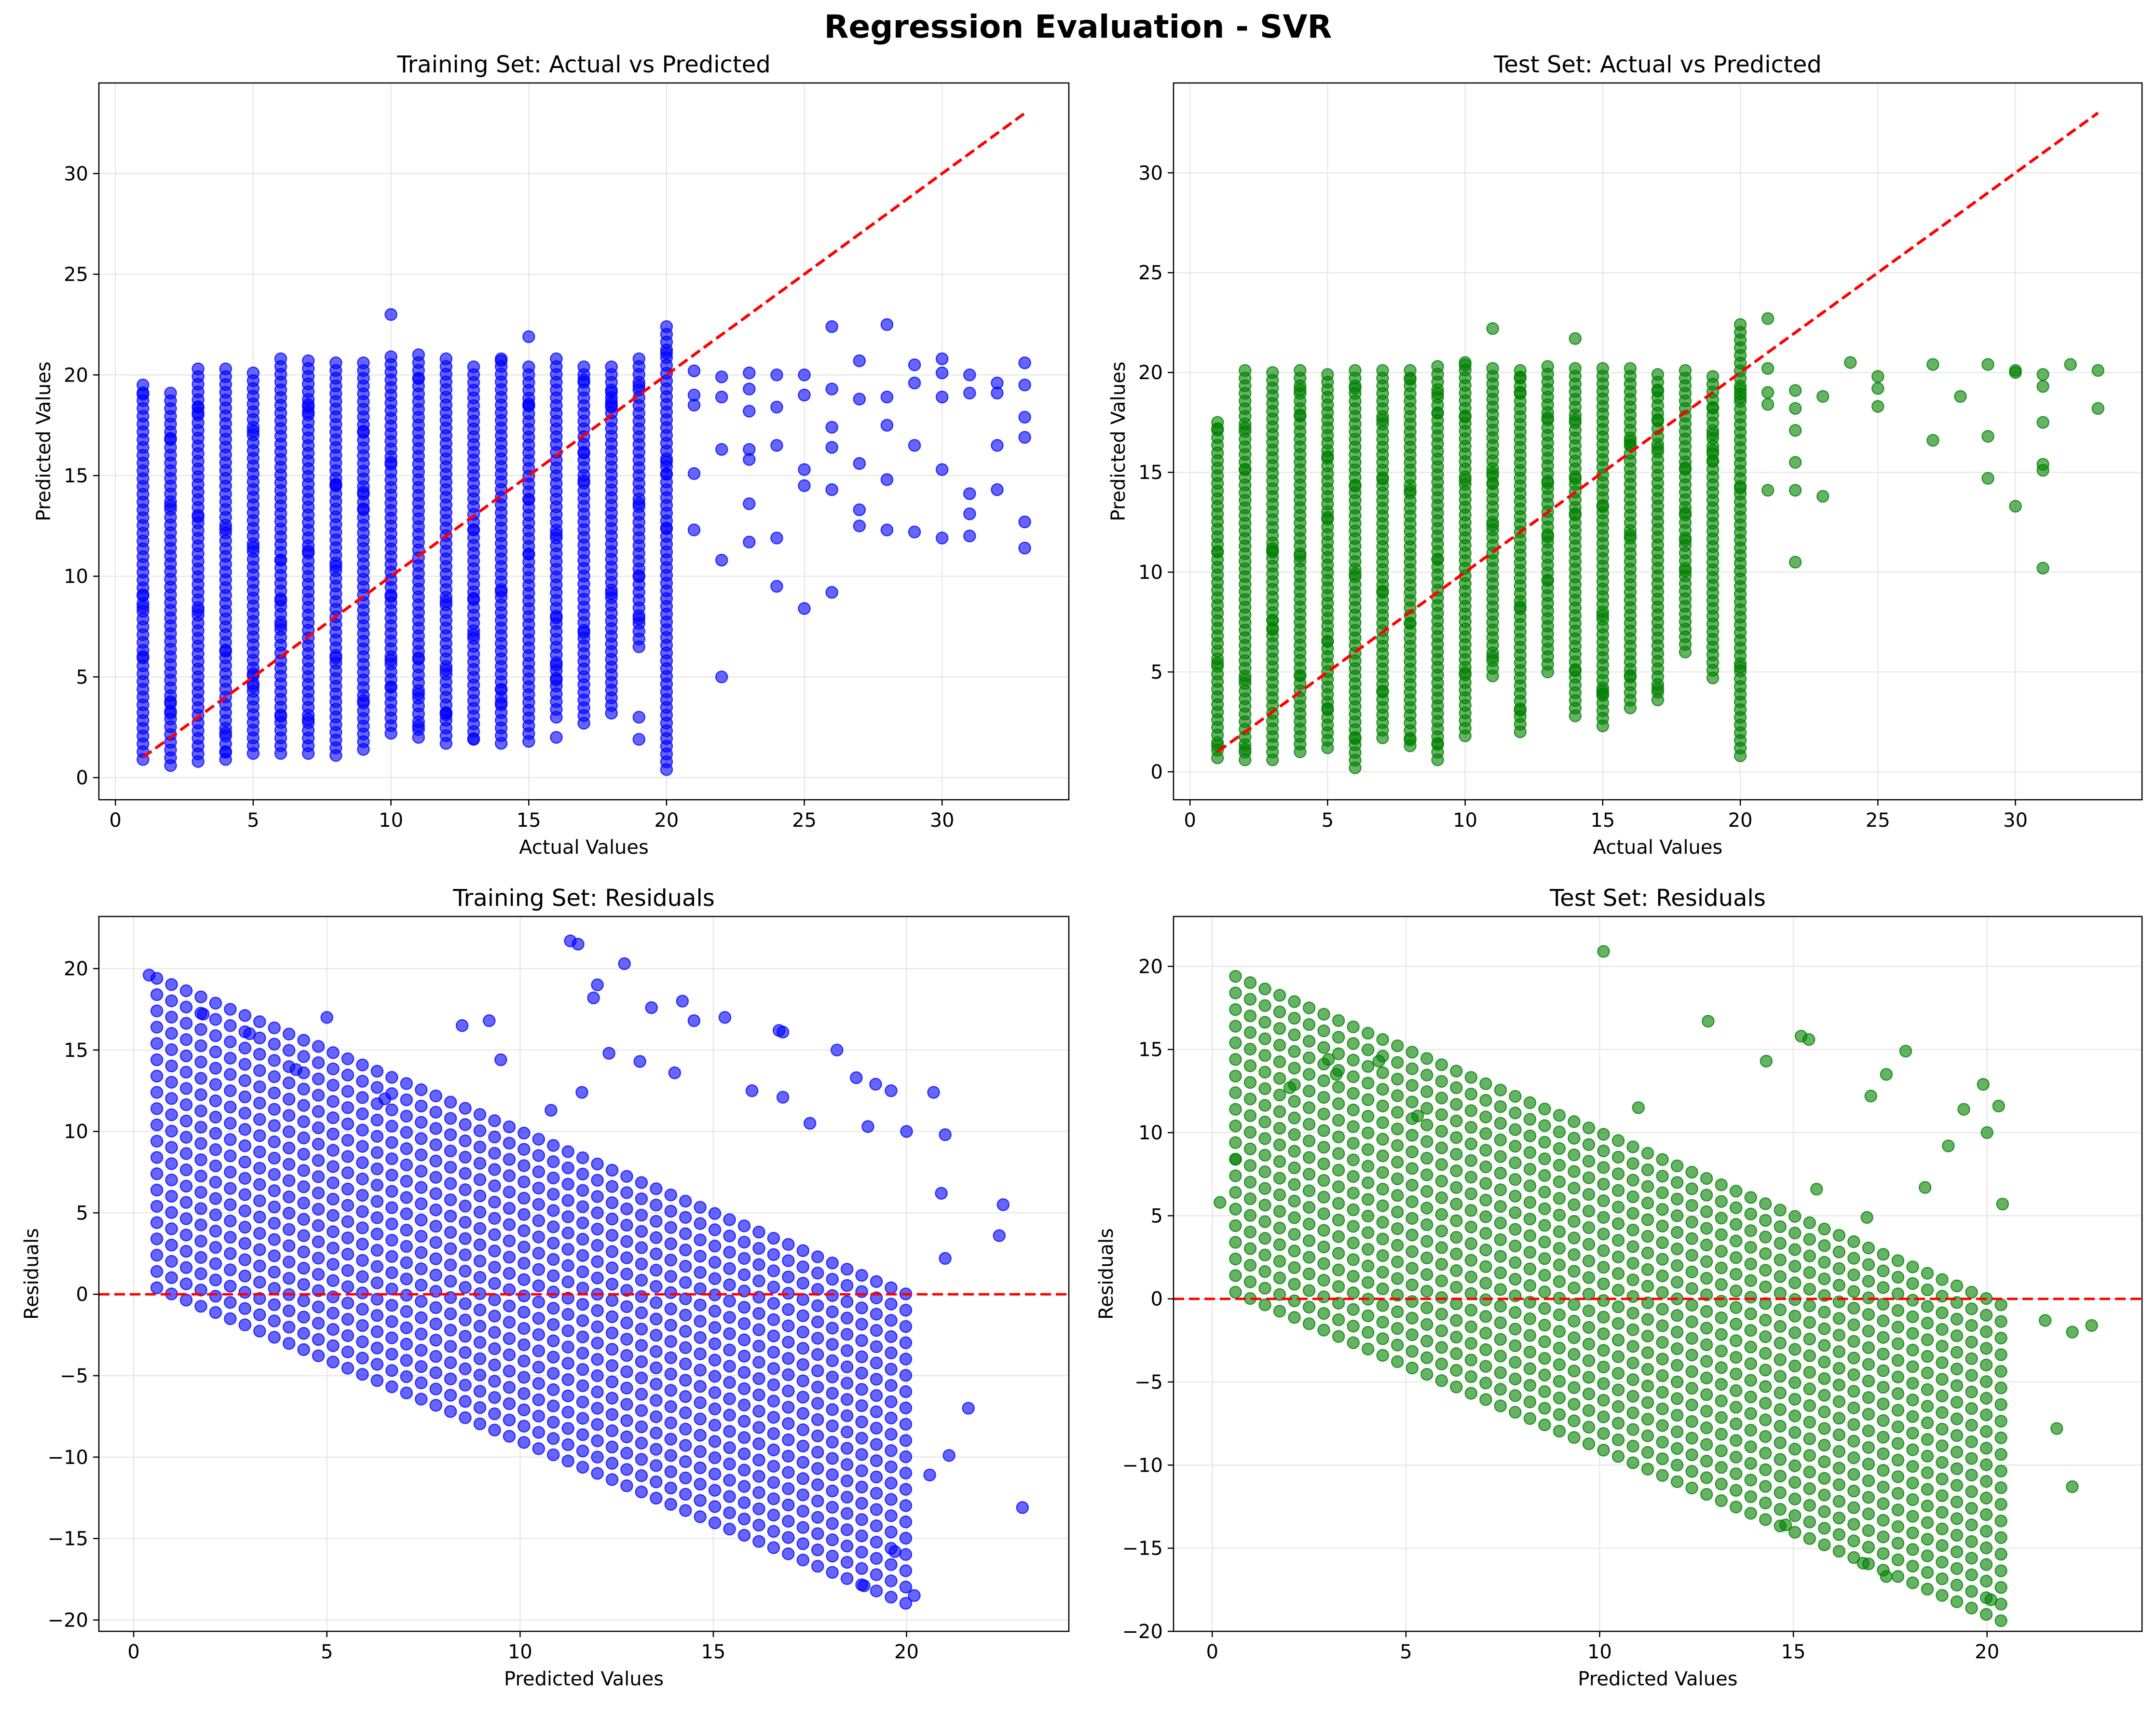  Describe the element at coordinates (74, 1376) in the screenshot. I see `y-tick-label: −5` at that location.